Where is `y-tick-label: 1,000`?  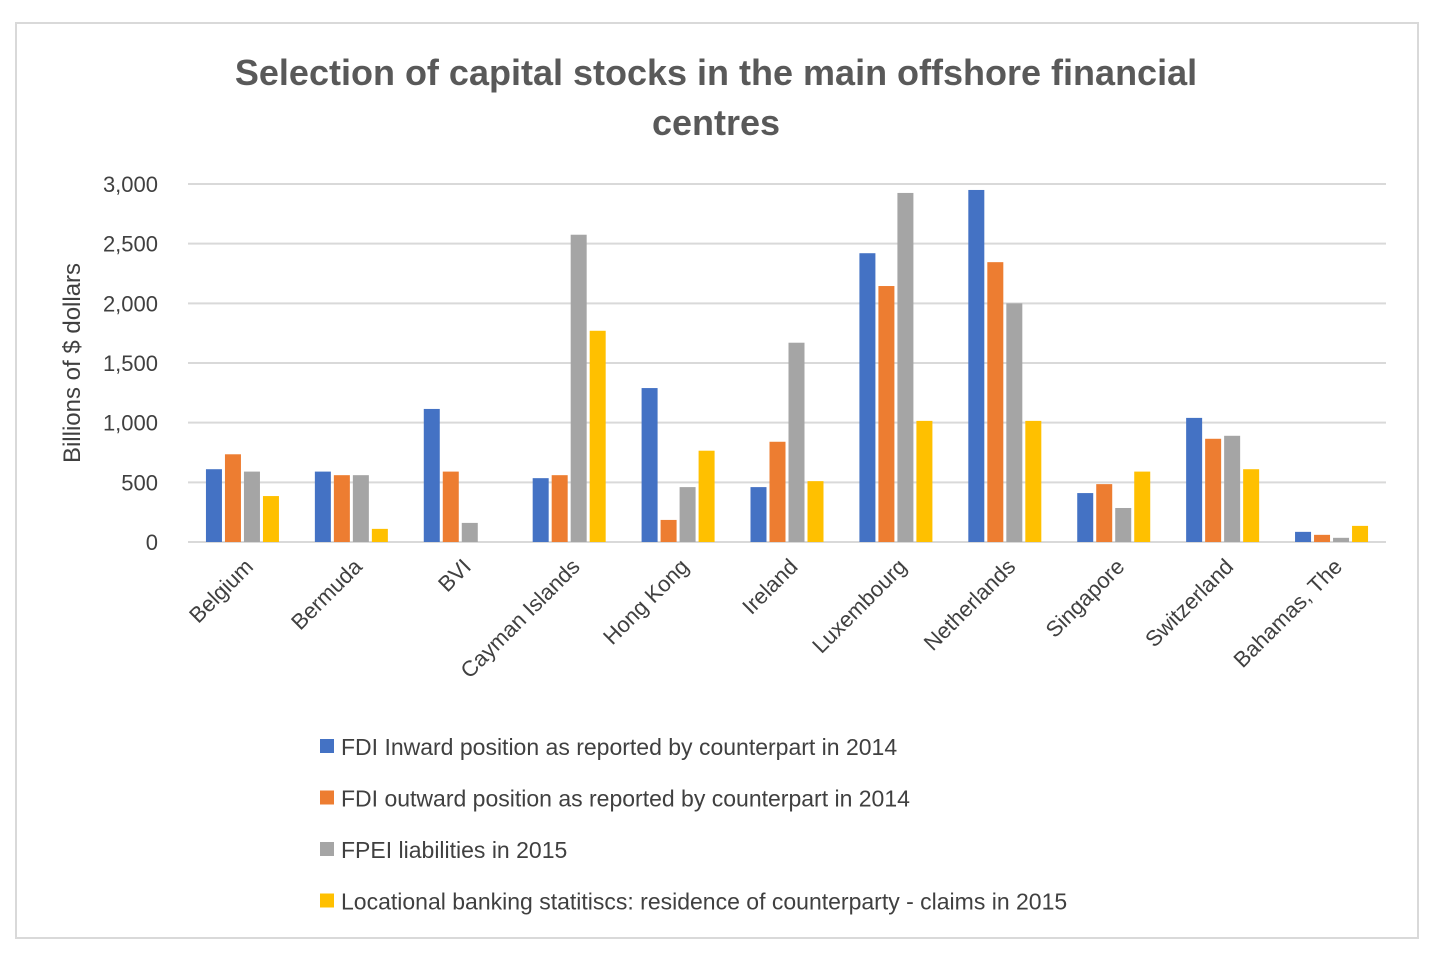 y-tick-label: 1,000 is located at coordinates (130, 423).